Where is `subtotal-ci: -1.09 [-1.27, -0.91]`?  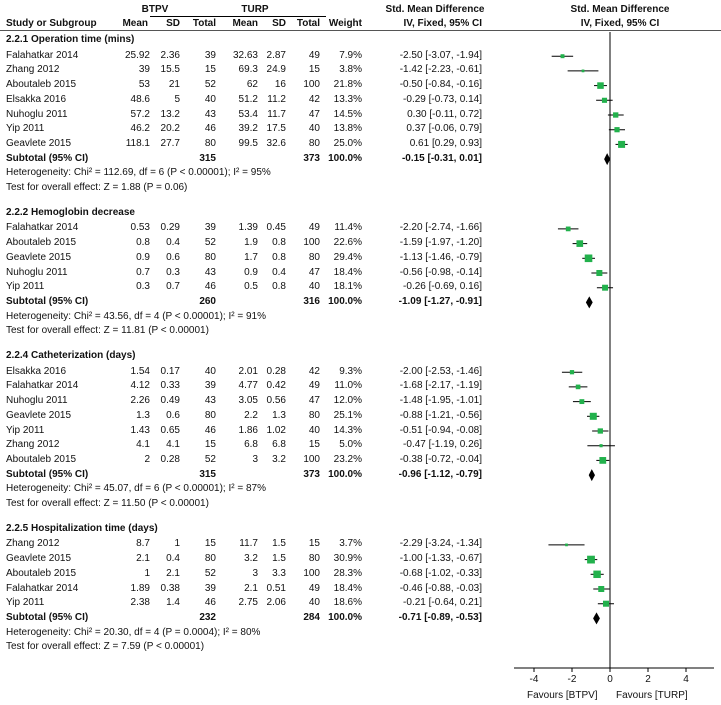
subtotal-ci: -1.09 [-1.27, -0.91] is located at coordinates (440, 301).